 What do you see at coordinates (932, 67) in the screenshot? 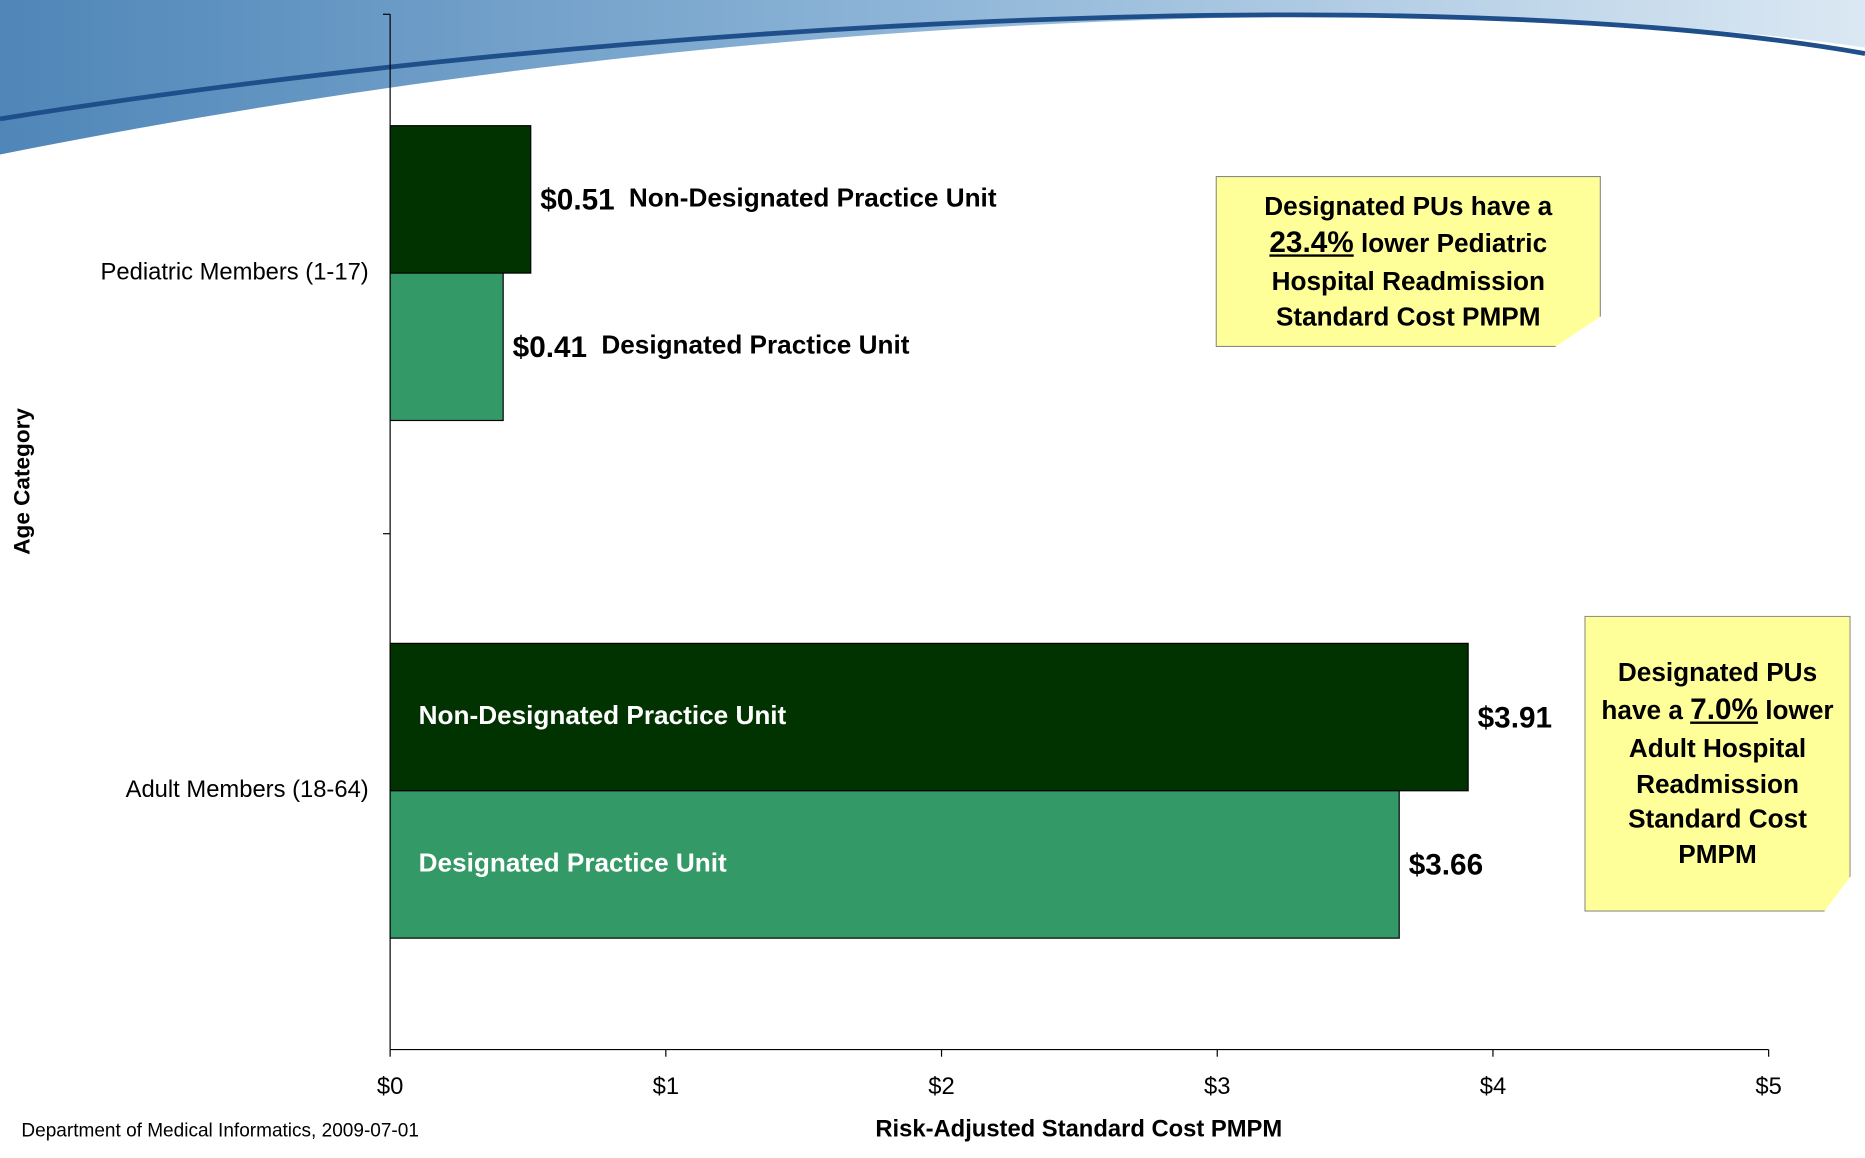
I see `header-line` at bounding box center [932, 67].